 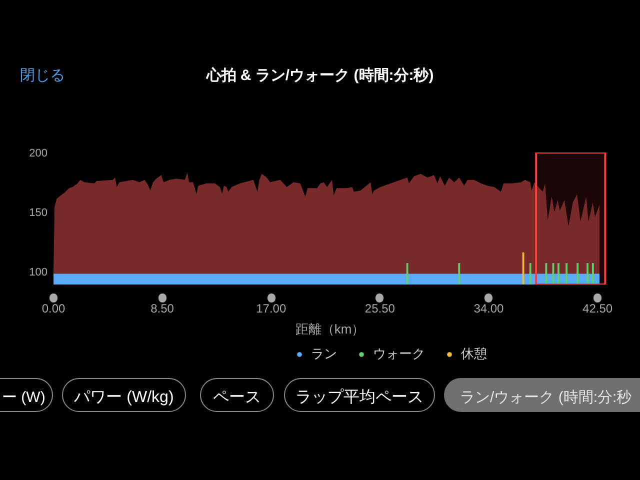 I want to click on text: ペース, so click(x=237, y=398).